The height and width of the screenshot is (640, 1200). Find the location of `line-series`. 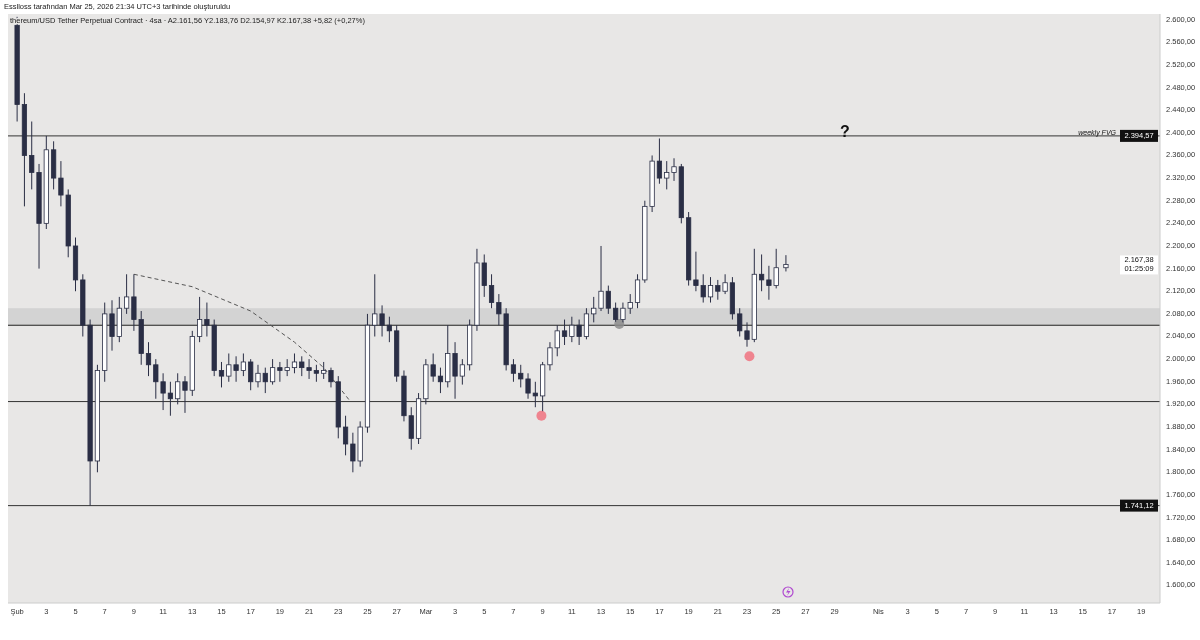

line-series is located at coordinates (242, 338).